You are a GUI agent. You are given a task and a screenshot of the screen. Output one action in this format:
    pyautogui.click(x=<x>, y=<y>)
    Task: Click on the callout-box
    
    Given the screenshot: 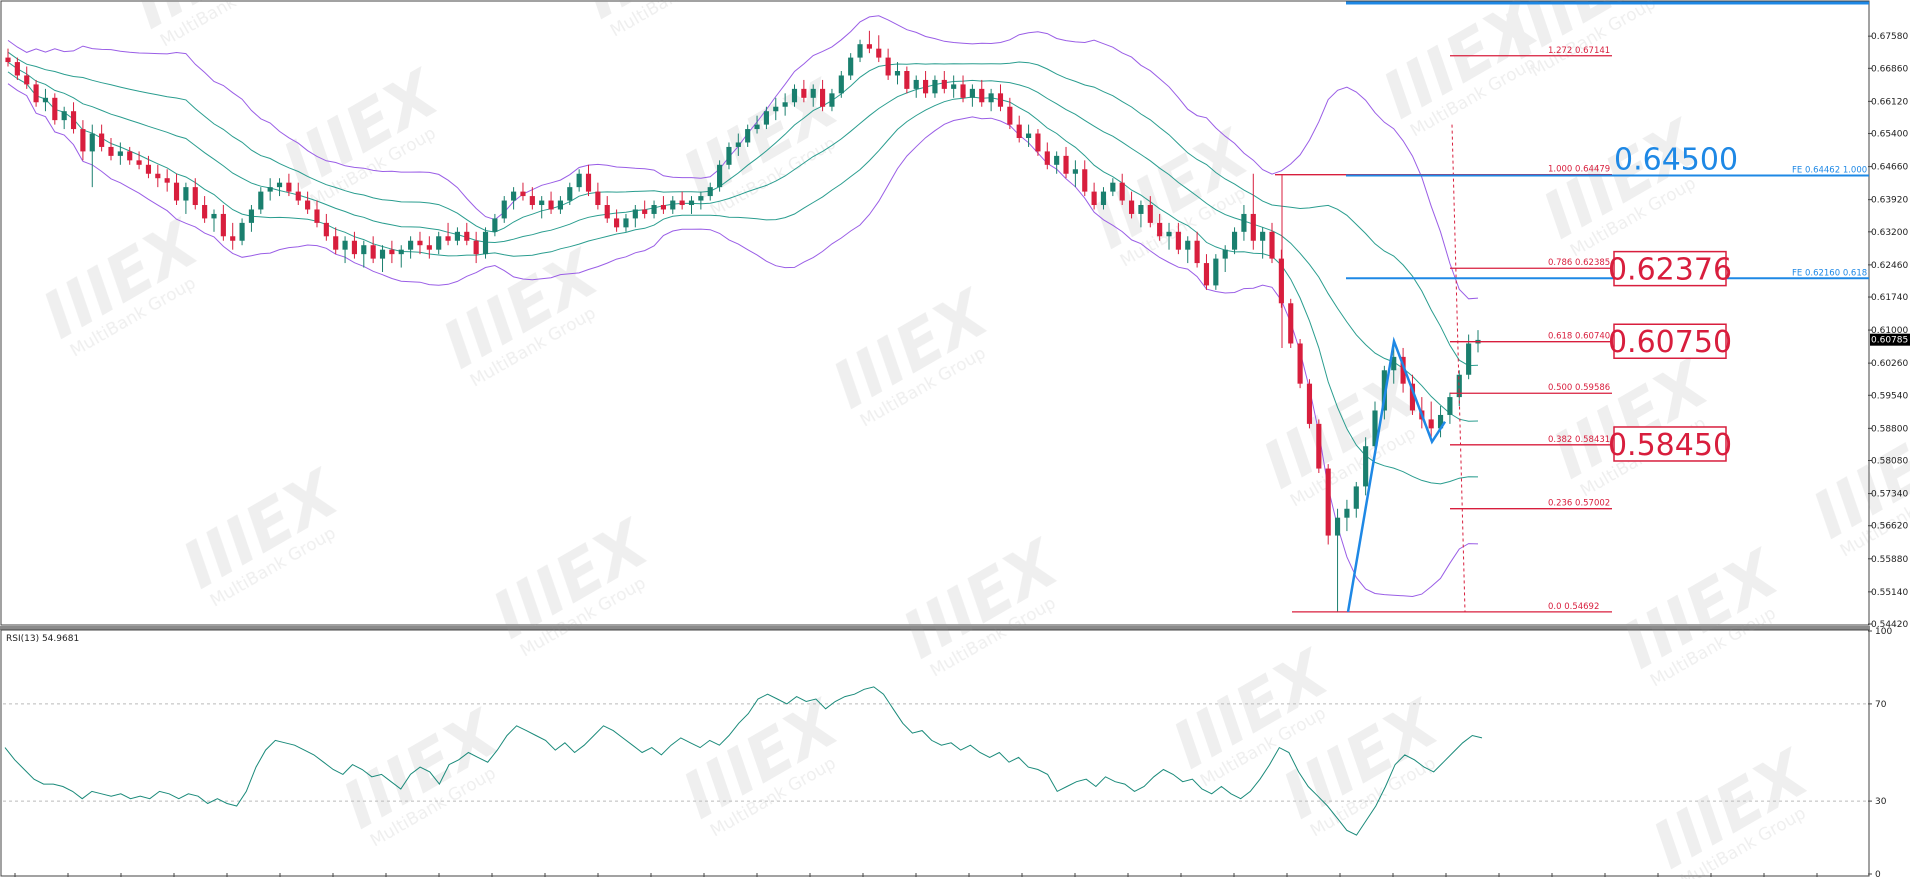 What is the action you would take?
    pyautogui.click(x=1670, y=444)
    